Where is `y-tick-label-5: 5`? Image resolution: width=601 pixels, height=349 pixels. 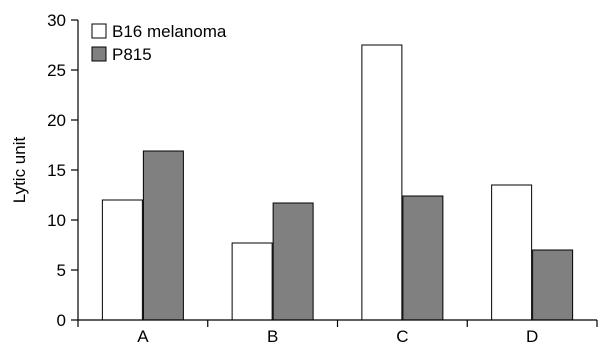
y-tick-label-5: 5 is located at coordinates (61, 270).